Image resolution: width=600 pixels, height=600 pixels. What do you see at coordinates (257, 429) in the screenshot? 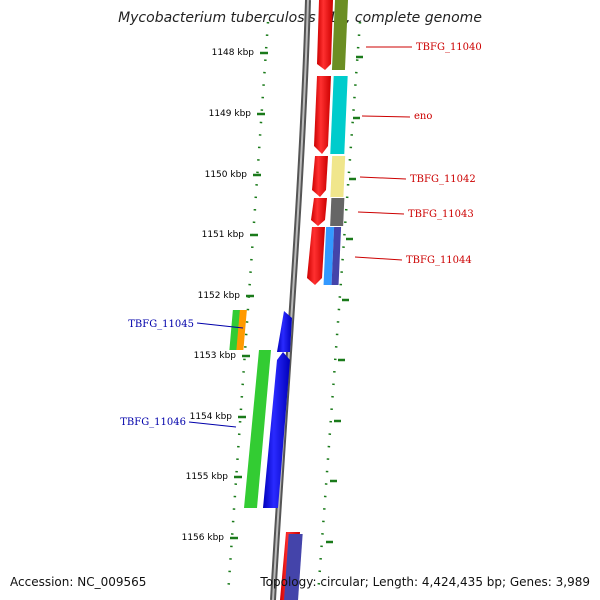
I see `cog-bar-TBFG_11046-green` at bounding box center [257, 429].